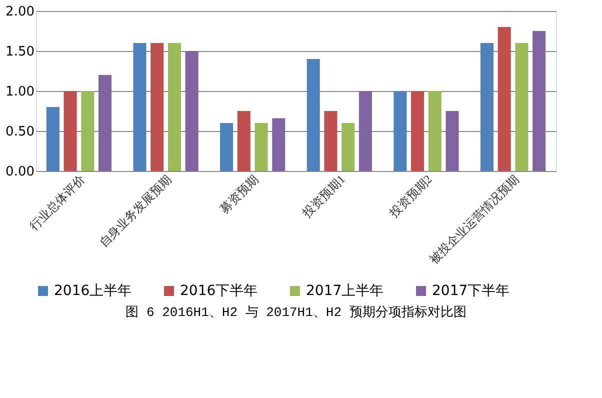  I want to click on legend-label: 2016上半年, so click(93, 291).